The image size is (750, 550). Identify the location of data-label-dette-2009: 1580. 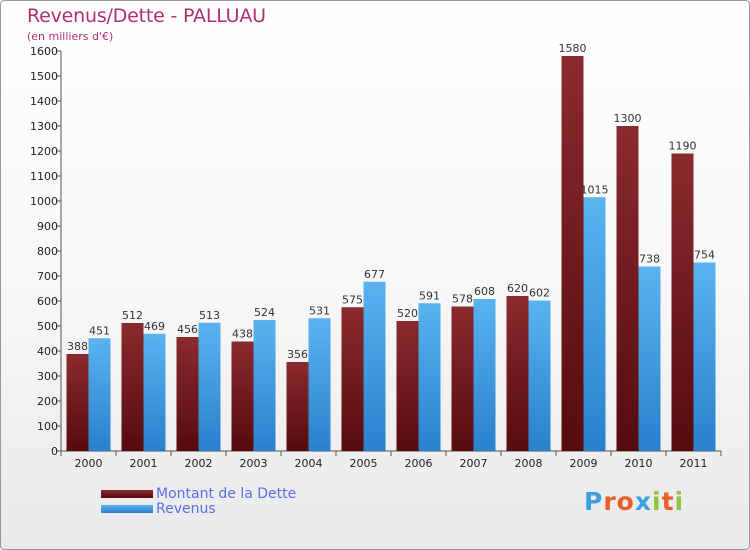
(573, 48).